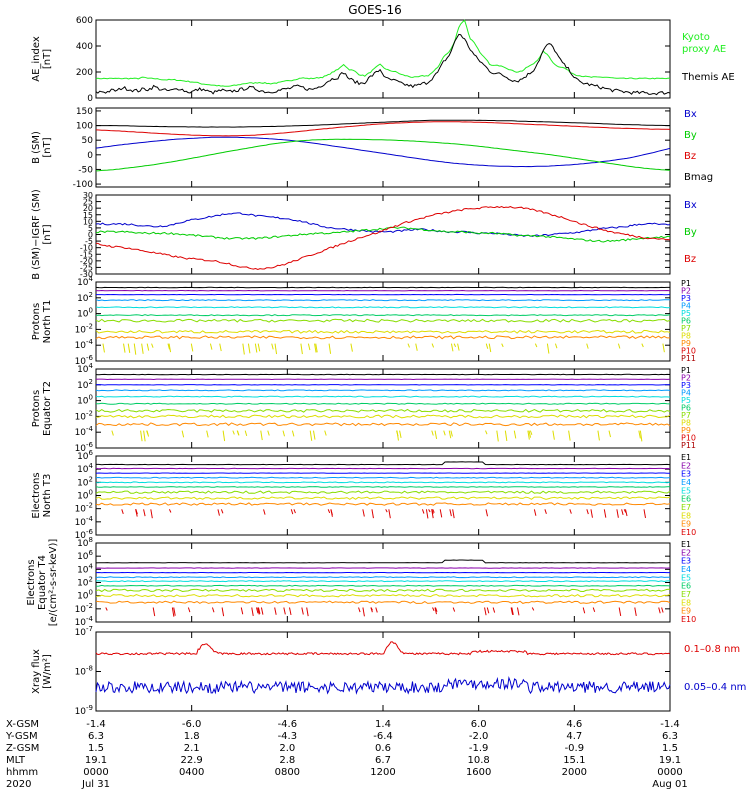 This screenshot has width=750, height=804. Describe the element at coordinates (47, 671) in the screenshot. I see `panel-8-ylabel: [W/m²]` at that location.